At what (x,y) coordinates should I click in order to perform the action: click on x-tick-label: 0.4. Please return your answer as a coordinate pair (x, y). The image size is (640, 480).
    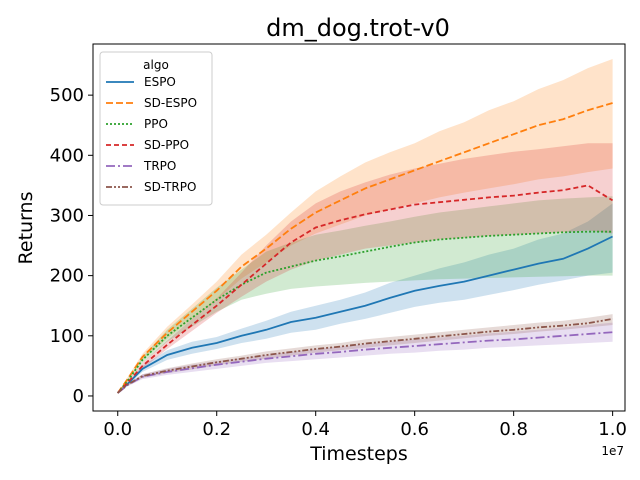
    Looking at the image, I should click on (315, 429).